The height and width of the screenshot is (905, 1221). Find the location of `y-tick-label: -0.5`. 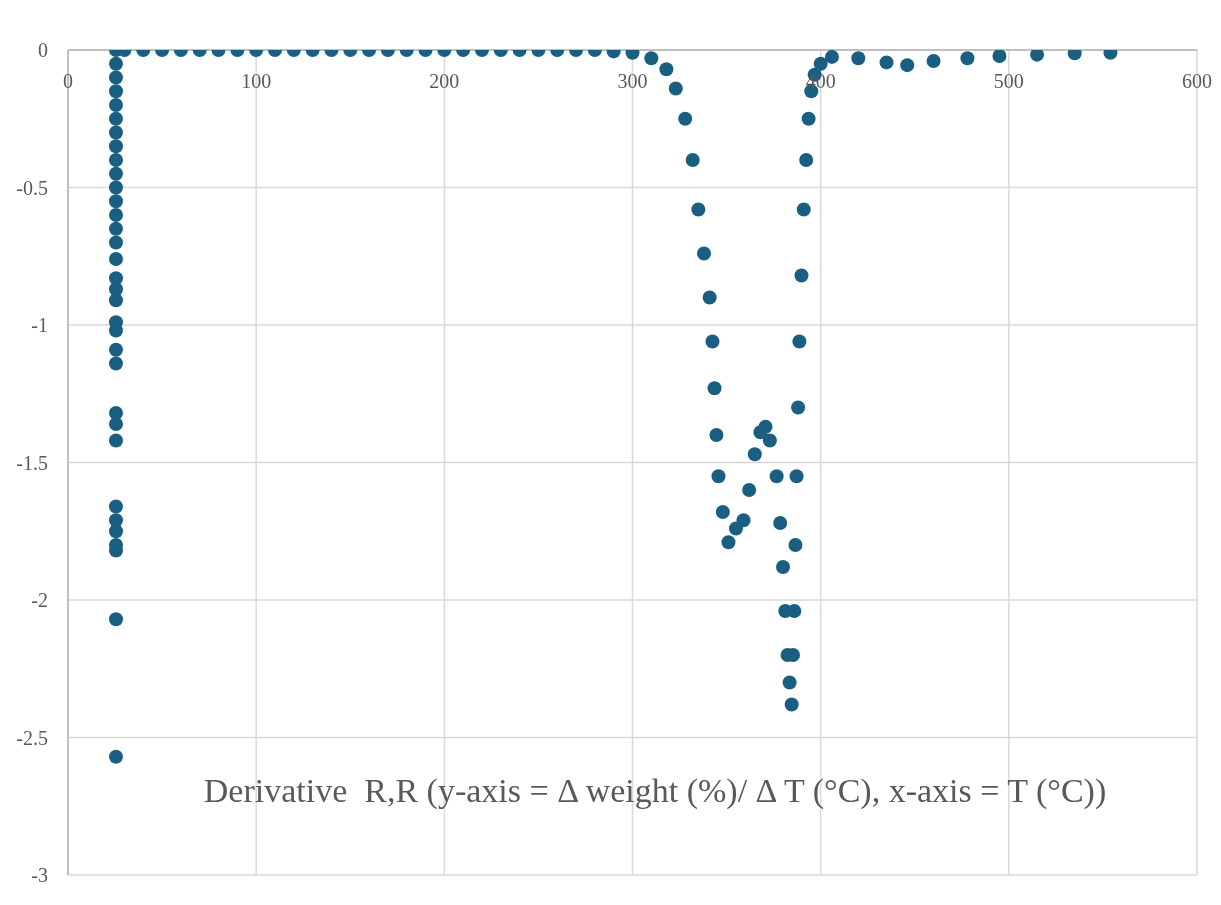

y-tick-label: -0.5 is located at coordinates (32, 187).